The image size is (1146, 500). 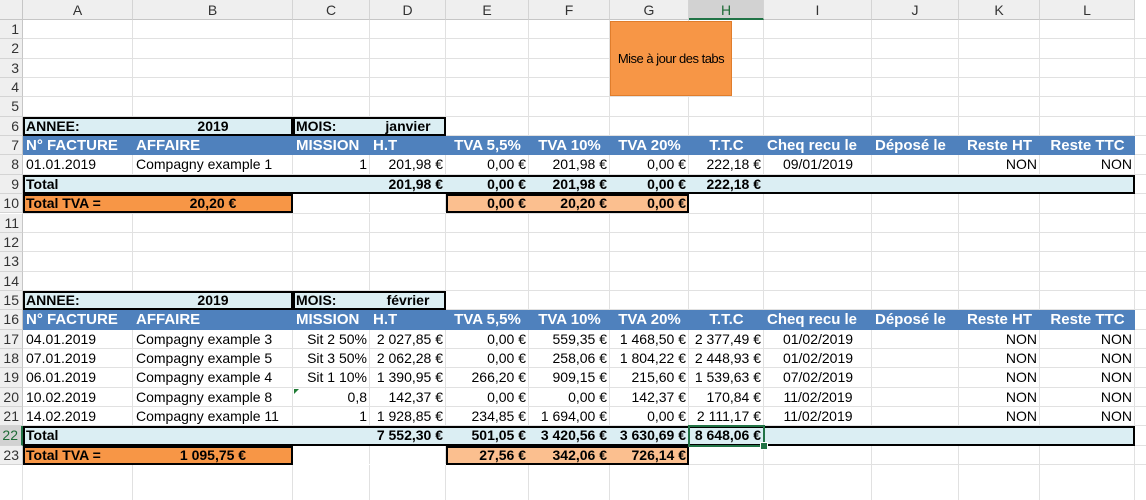 What do you see at coordinates (363, 416) in the screenshot?
I see `cell-mission: 1` at bounding box center [363, 416].